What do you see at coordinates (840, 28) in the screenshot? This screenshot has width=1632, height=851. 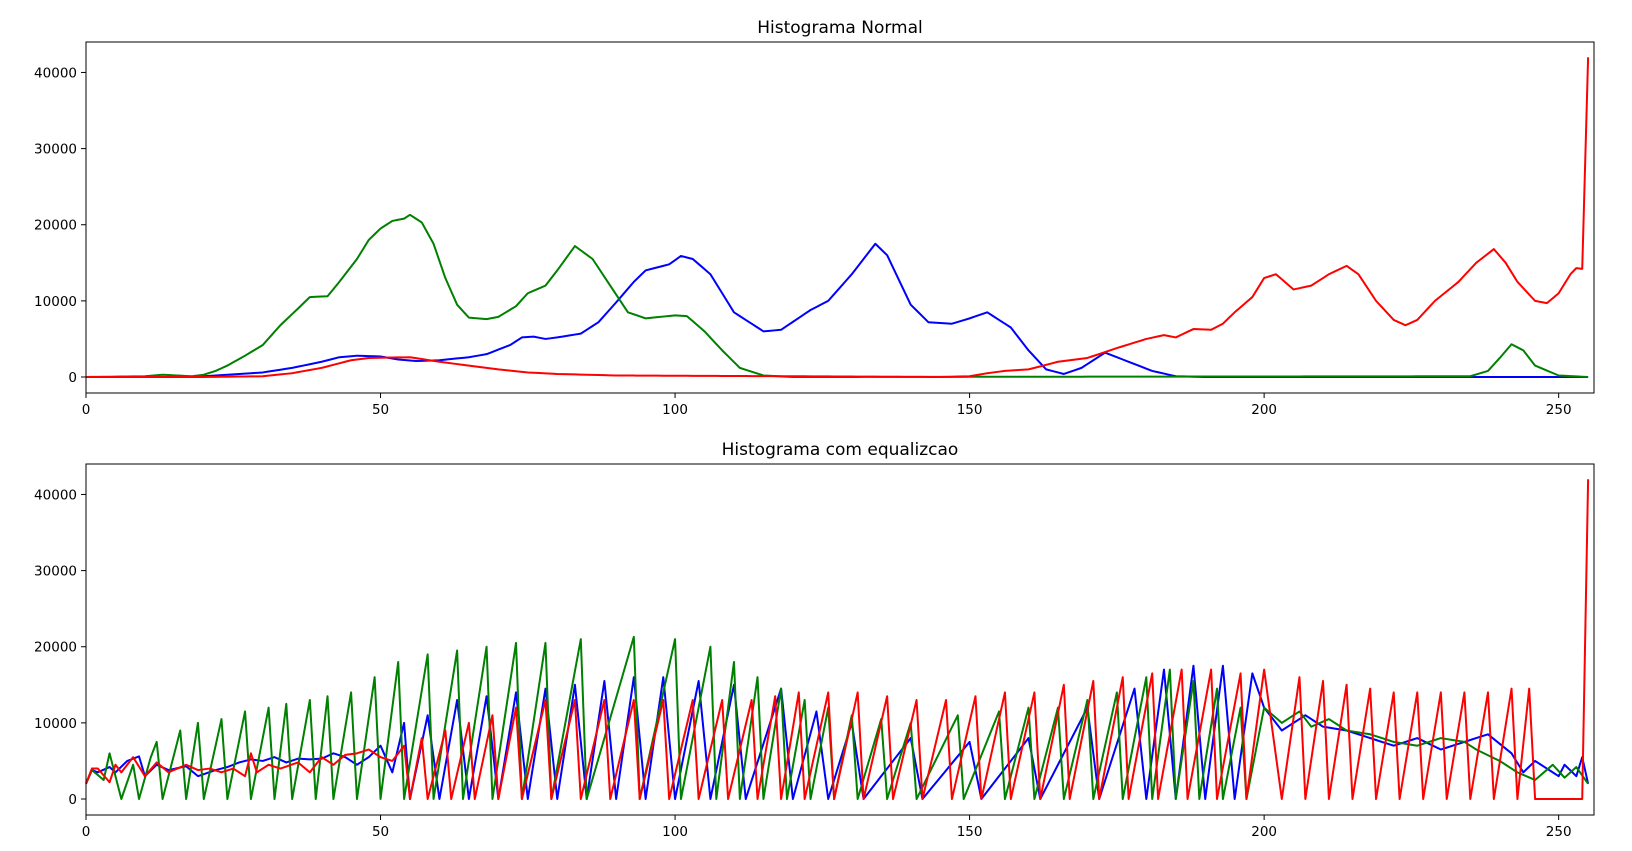 I see `chart-title: Histograma Normal` at bounding box center [840, 28].